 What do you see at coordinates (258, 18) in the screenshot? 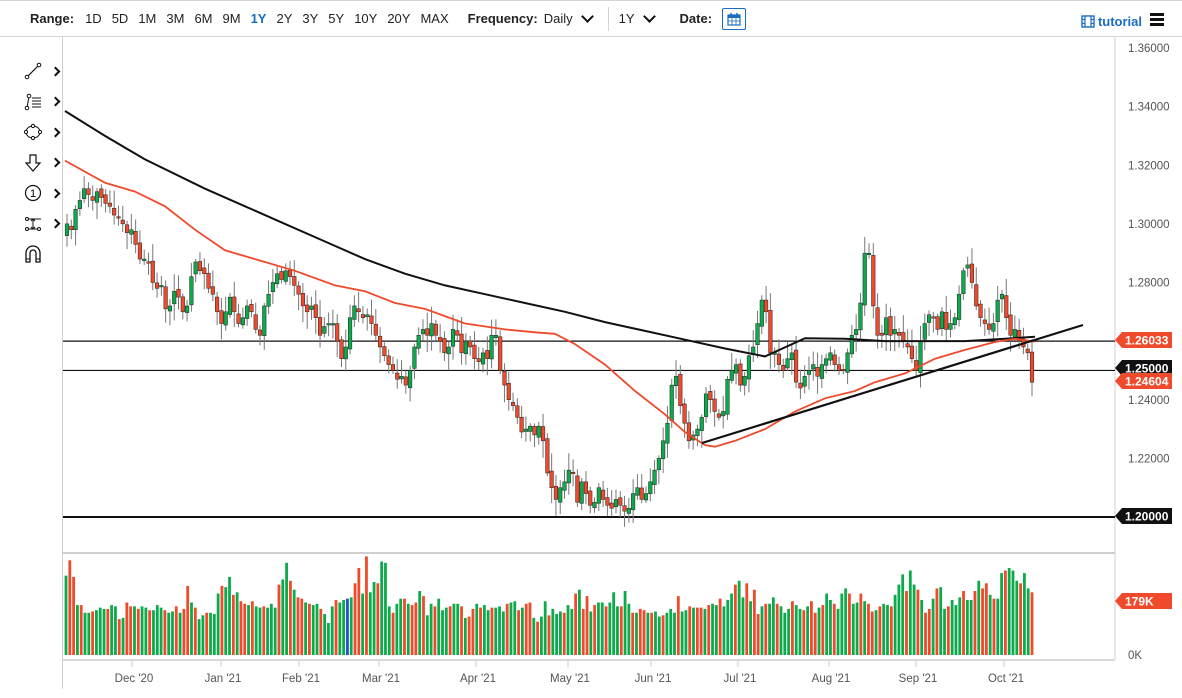
I see `range-option-1y: 1Y` at bounding box center [258, 18].